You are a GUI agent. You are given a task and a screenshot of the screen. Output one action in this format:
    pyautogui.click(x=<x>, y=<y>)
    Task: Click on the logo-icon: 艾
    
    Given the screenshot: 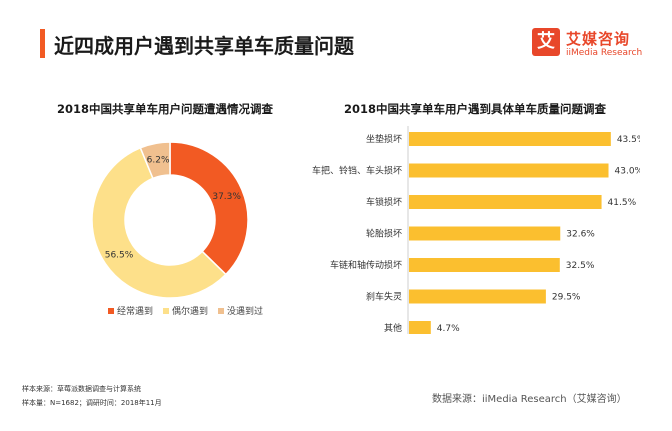 What is the action you would take?
    pyautogui.click(x=546, y=42)
    